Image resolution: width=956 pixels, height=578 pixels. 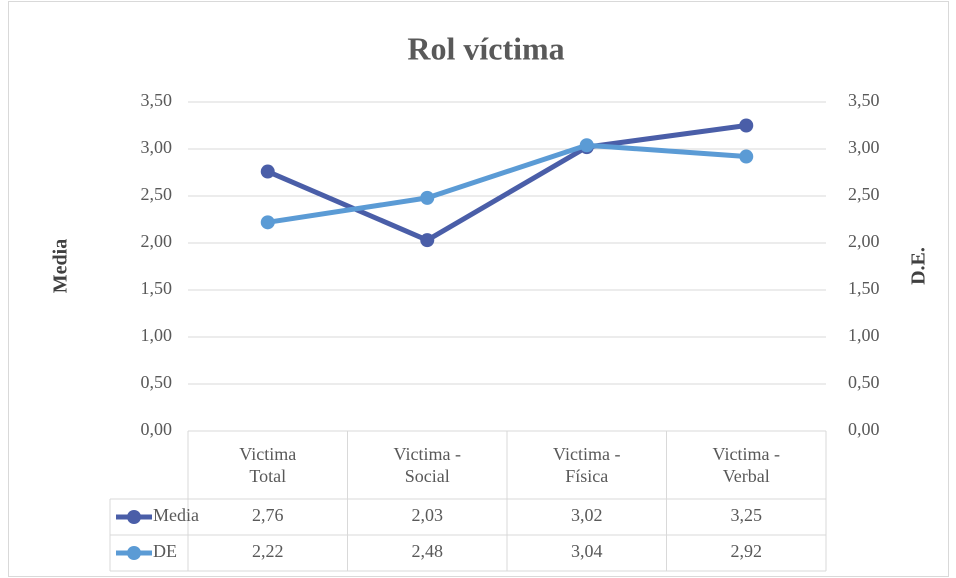 I want to click on table-value: 2,22, so click(x=268, y=551).